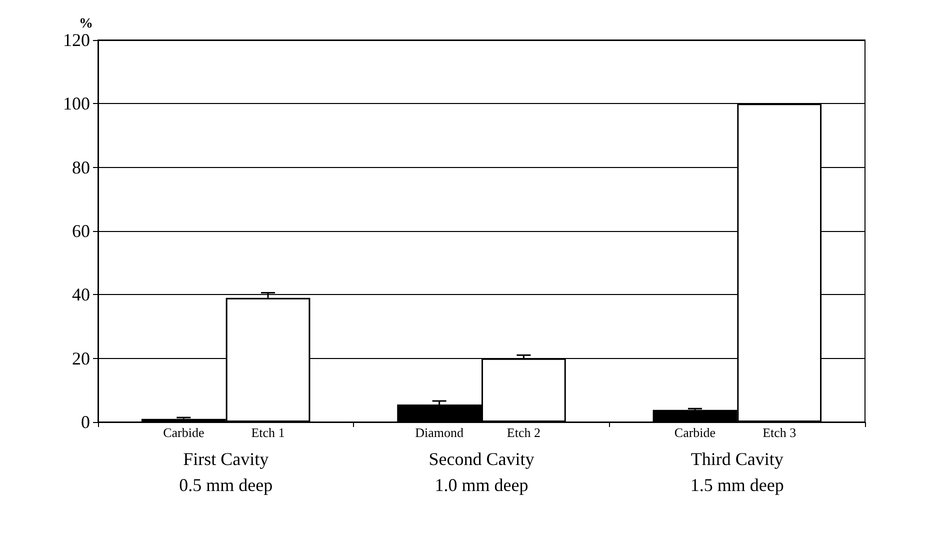  What do you see at coordinates (76, 104) in the screenshot?
I see `y-tick-label: 100` at bounding box center [76, 104].